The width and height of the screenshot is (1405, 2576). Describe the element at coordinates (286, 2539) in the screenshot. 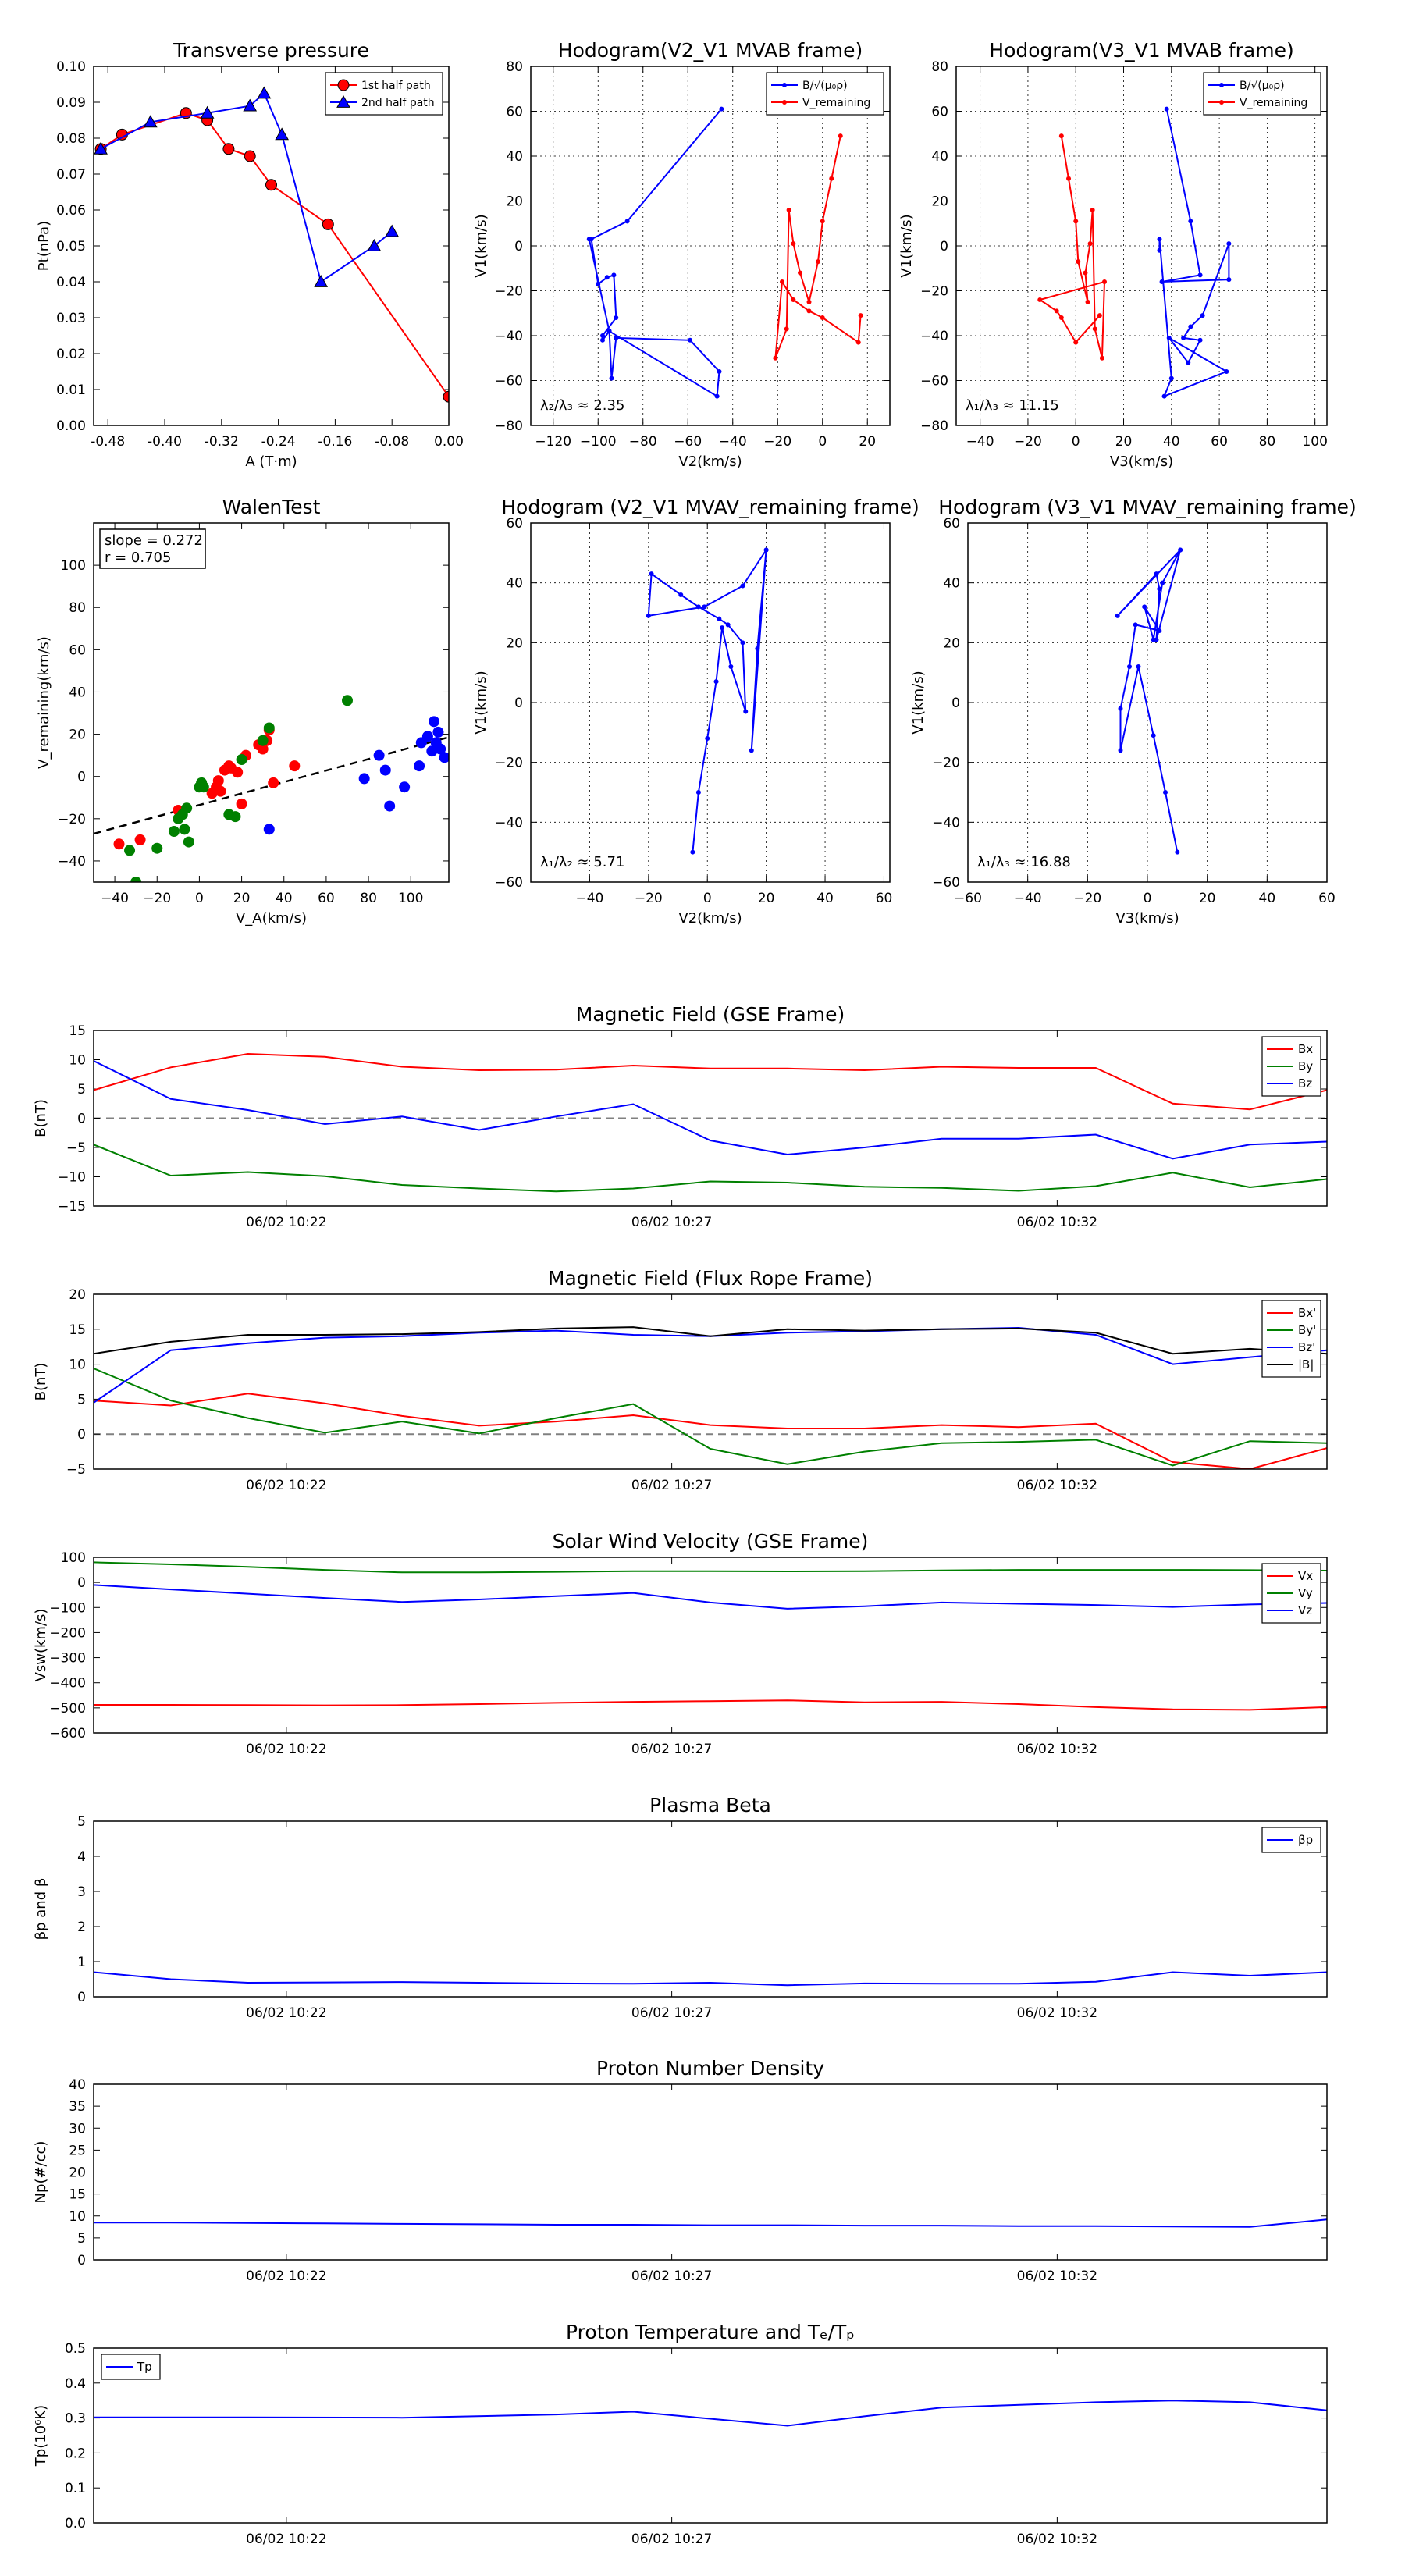

I see `x-tick-label: 06/02 10:22` at that location.